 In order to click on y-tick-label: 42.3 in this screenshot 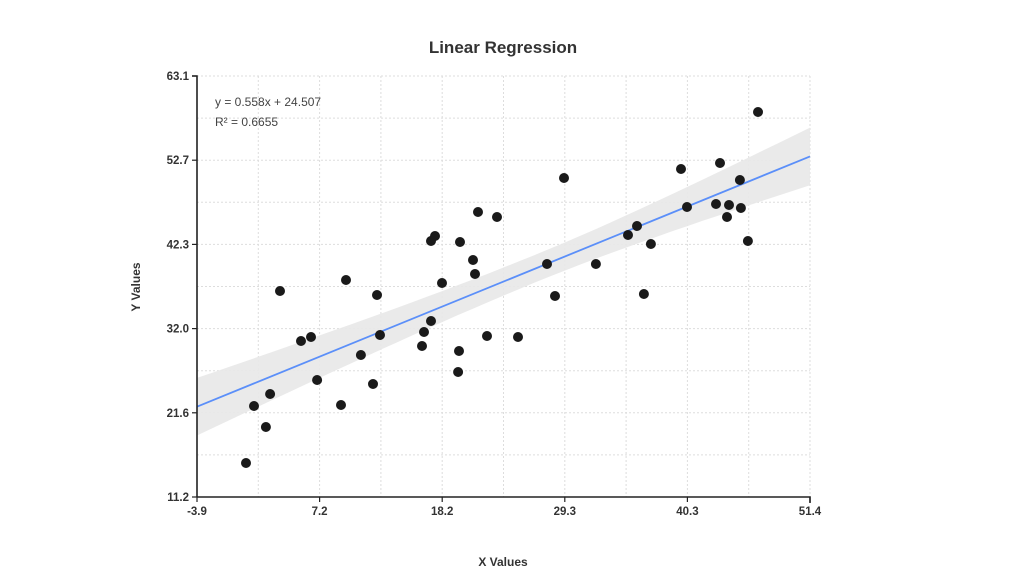, I will do `click(178, 245)`.